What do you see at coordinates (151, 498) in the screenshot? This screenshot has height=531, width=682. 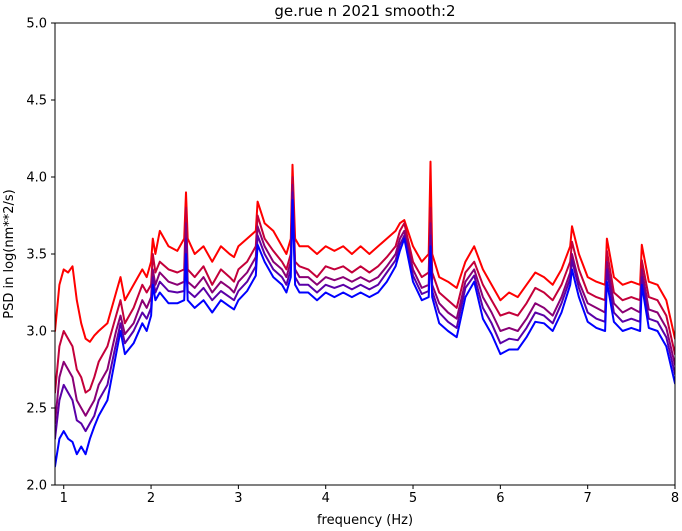 I see `x-tick-label: 2` at bounding box center [151, 498].